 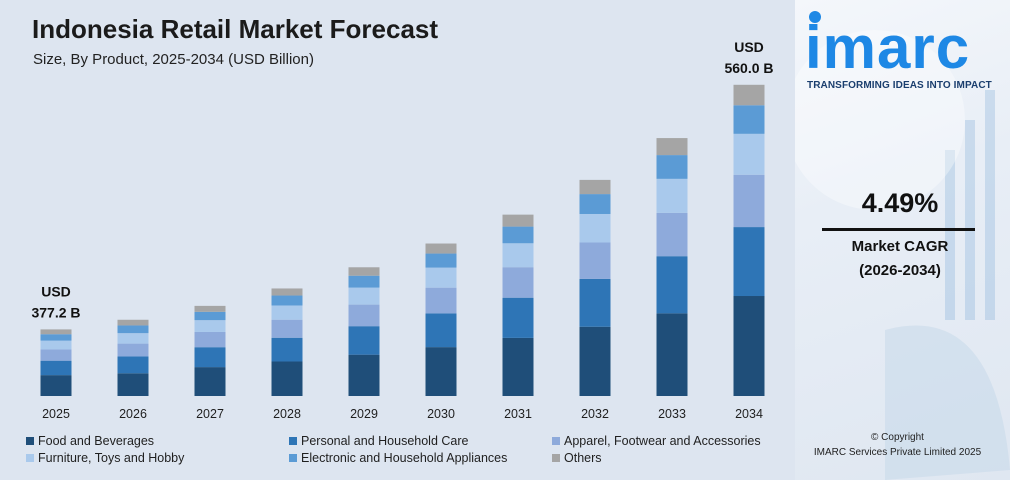 What do you see at coordinates (899, 85) in the screenshot?
I see `logo-tagline: TRANSFORMING IDEAS INTO IMPACT` at bounding box center [899, 85].